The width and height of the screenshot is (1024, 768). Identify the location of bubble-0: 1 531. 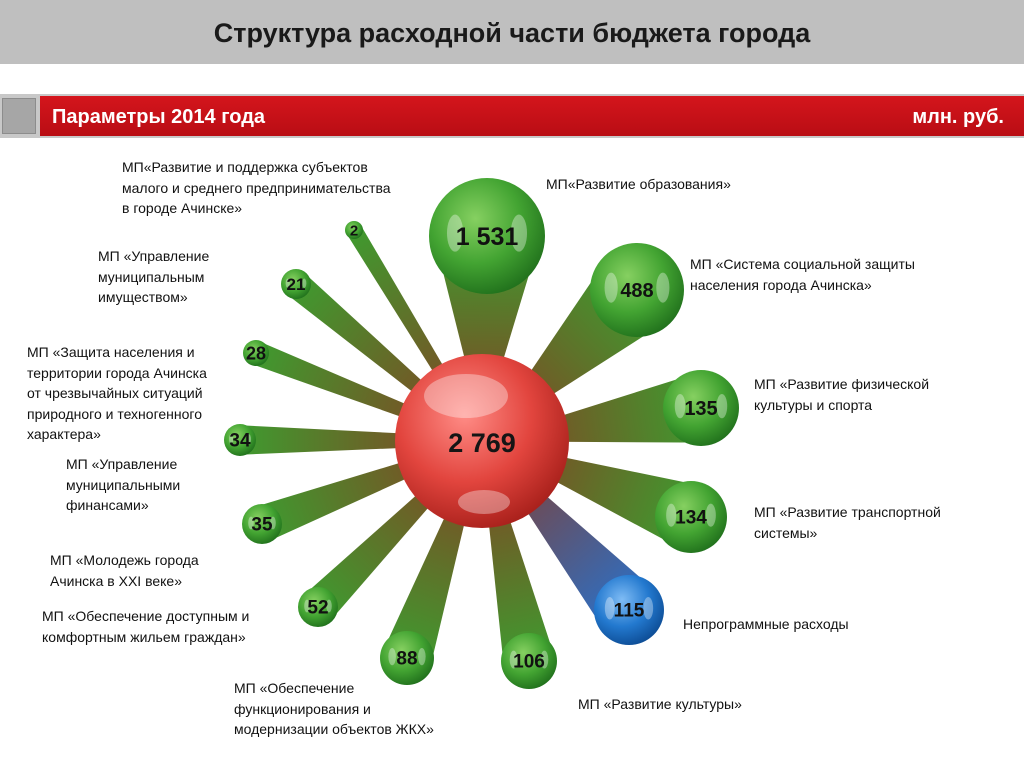
(487, 236).